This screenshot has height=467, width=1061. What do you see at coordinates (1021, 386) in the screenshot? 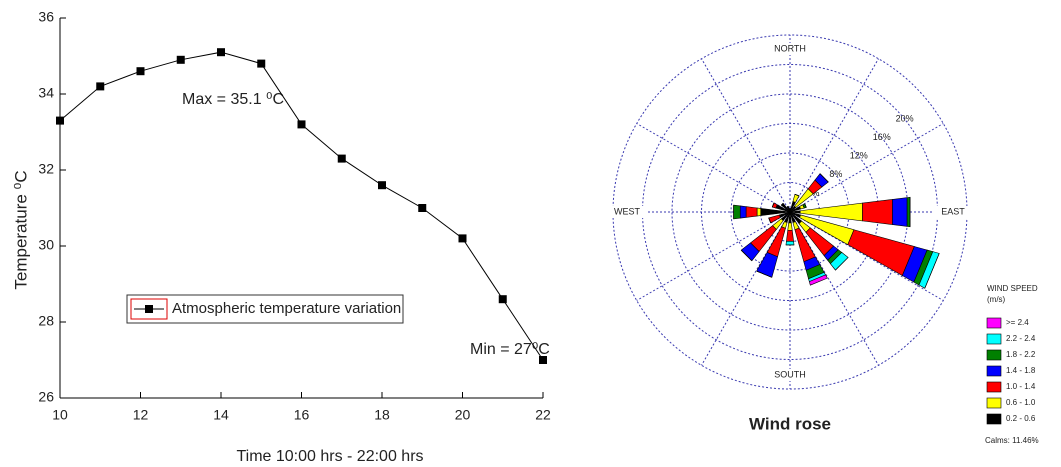
I see `legend-label: 1.0 - 1.4` at bounding box center [1021, 386].